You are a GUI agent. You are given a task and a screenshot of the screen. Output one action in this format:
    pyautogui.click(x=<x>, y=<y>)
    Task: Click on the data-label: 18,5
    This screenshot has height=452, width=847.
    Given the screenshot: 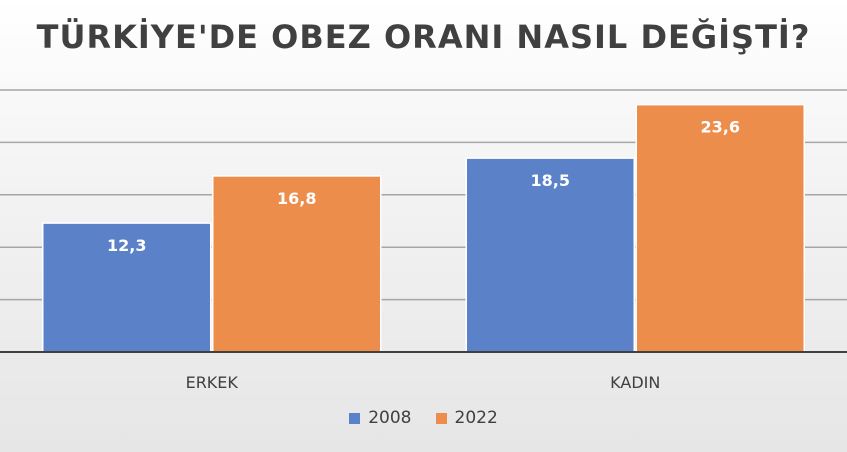 What is the action you would take?
    pyautogui.click(x=550, y=180)
    